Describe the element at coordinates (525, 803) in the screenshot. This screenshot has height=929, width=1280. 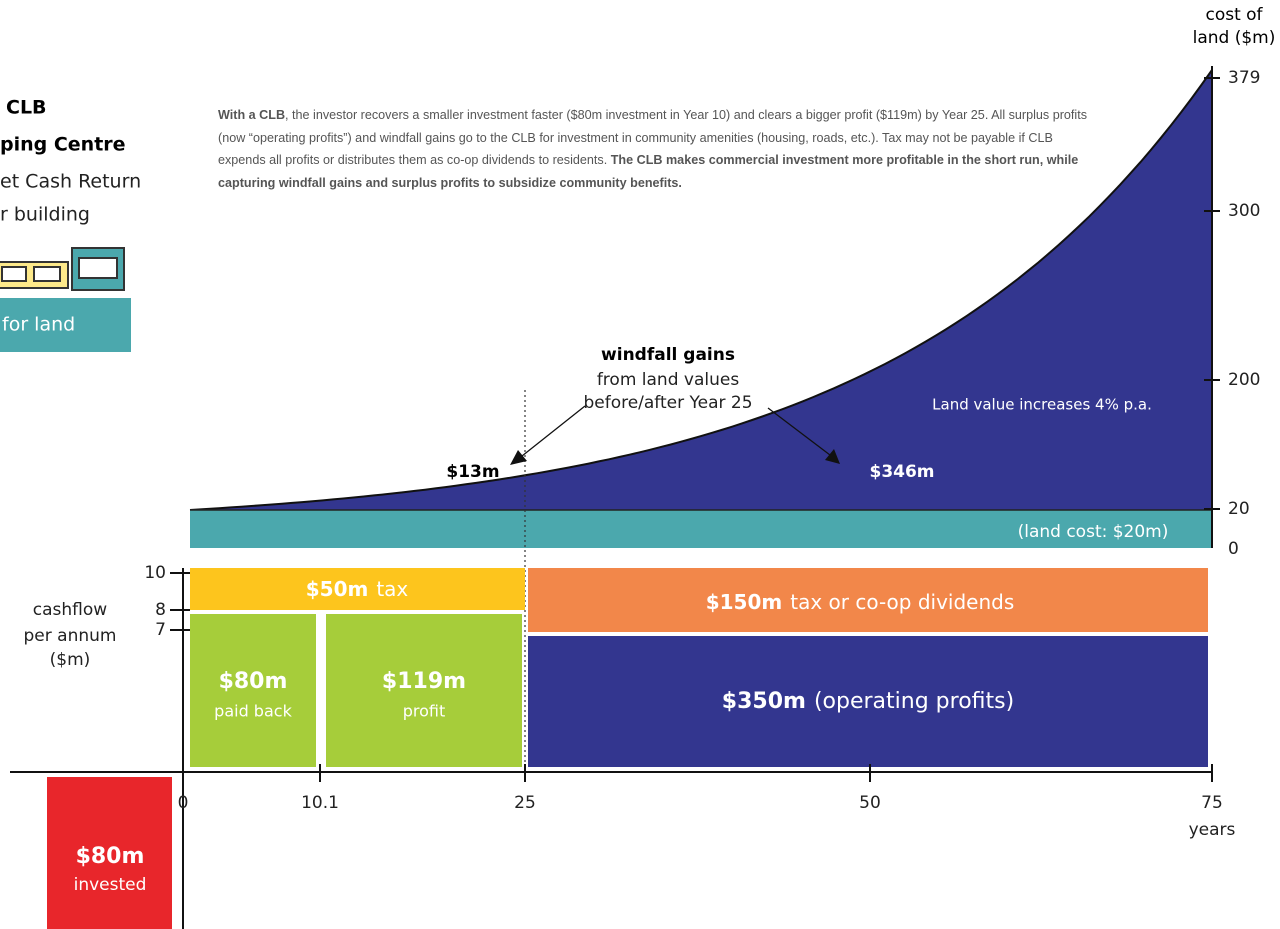
I see `year-tick-label: 25` at that location.